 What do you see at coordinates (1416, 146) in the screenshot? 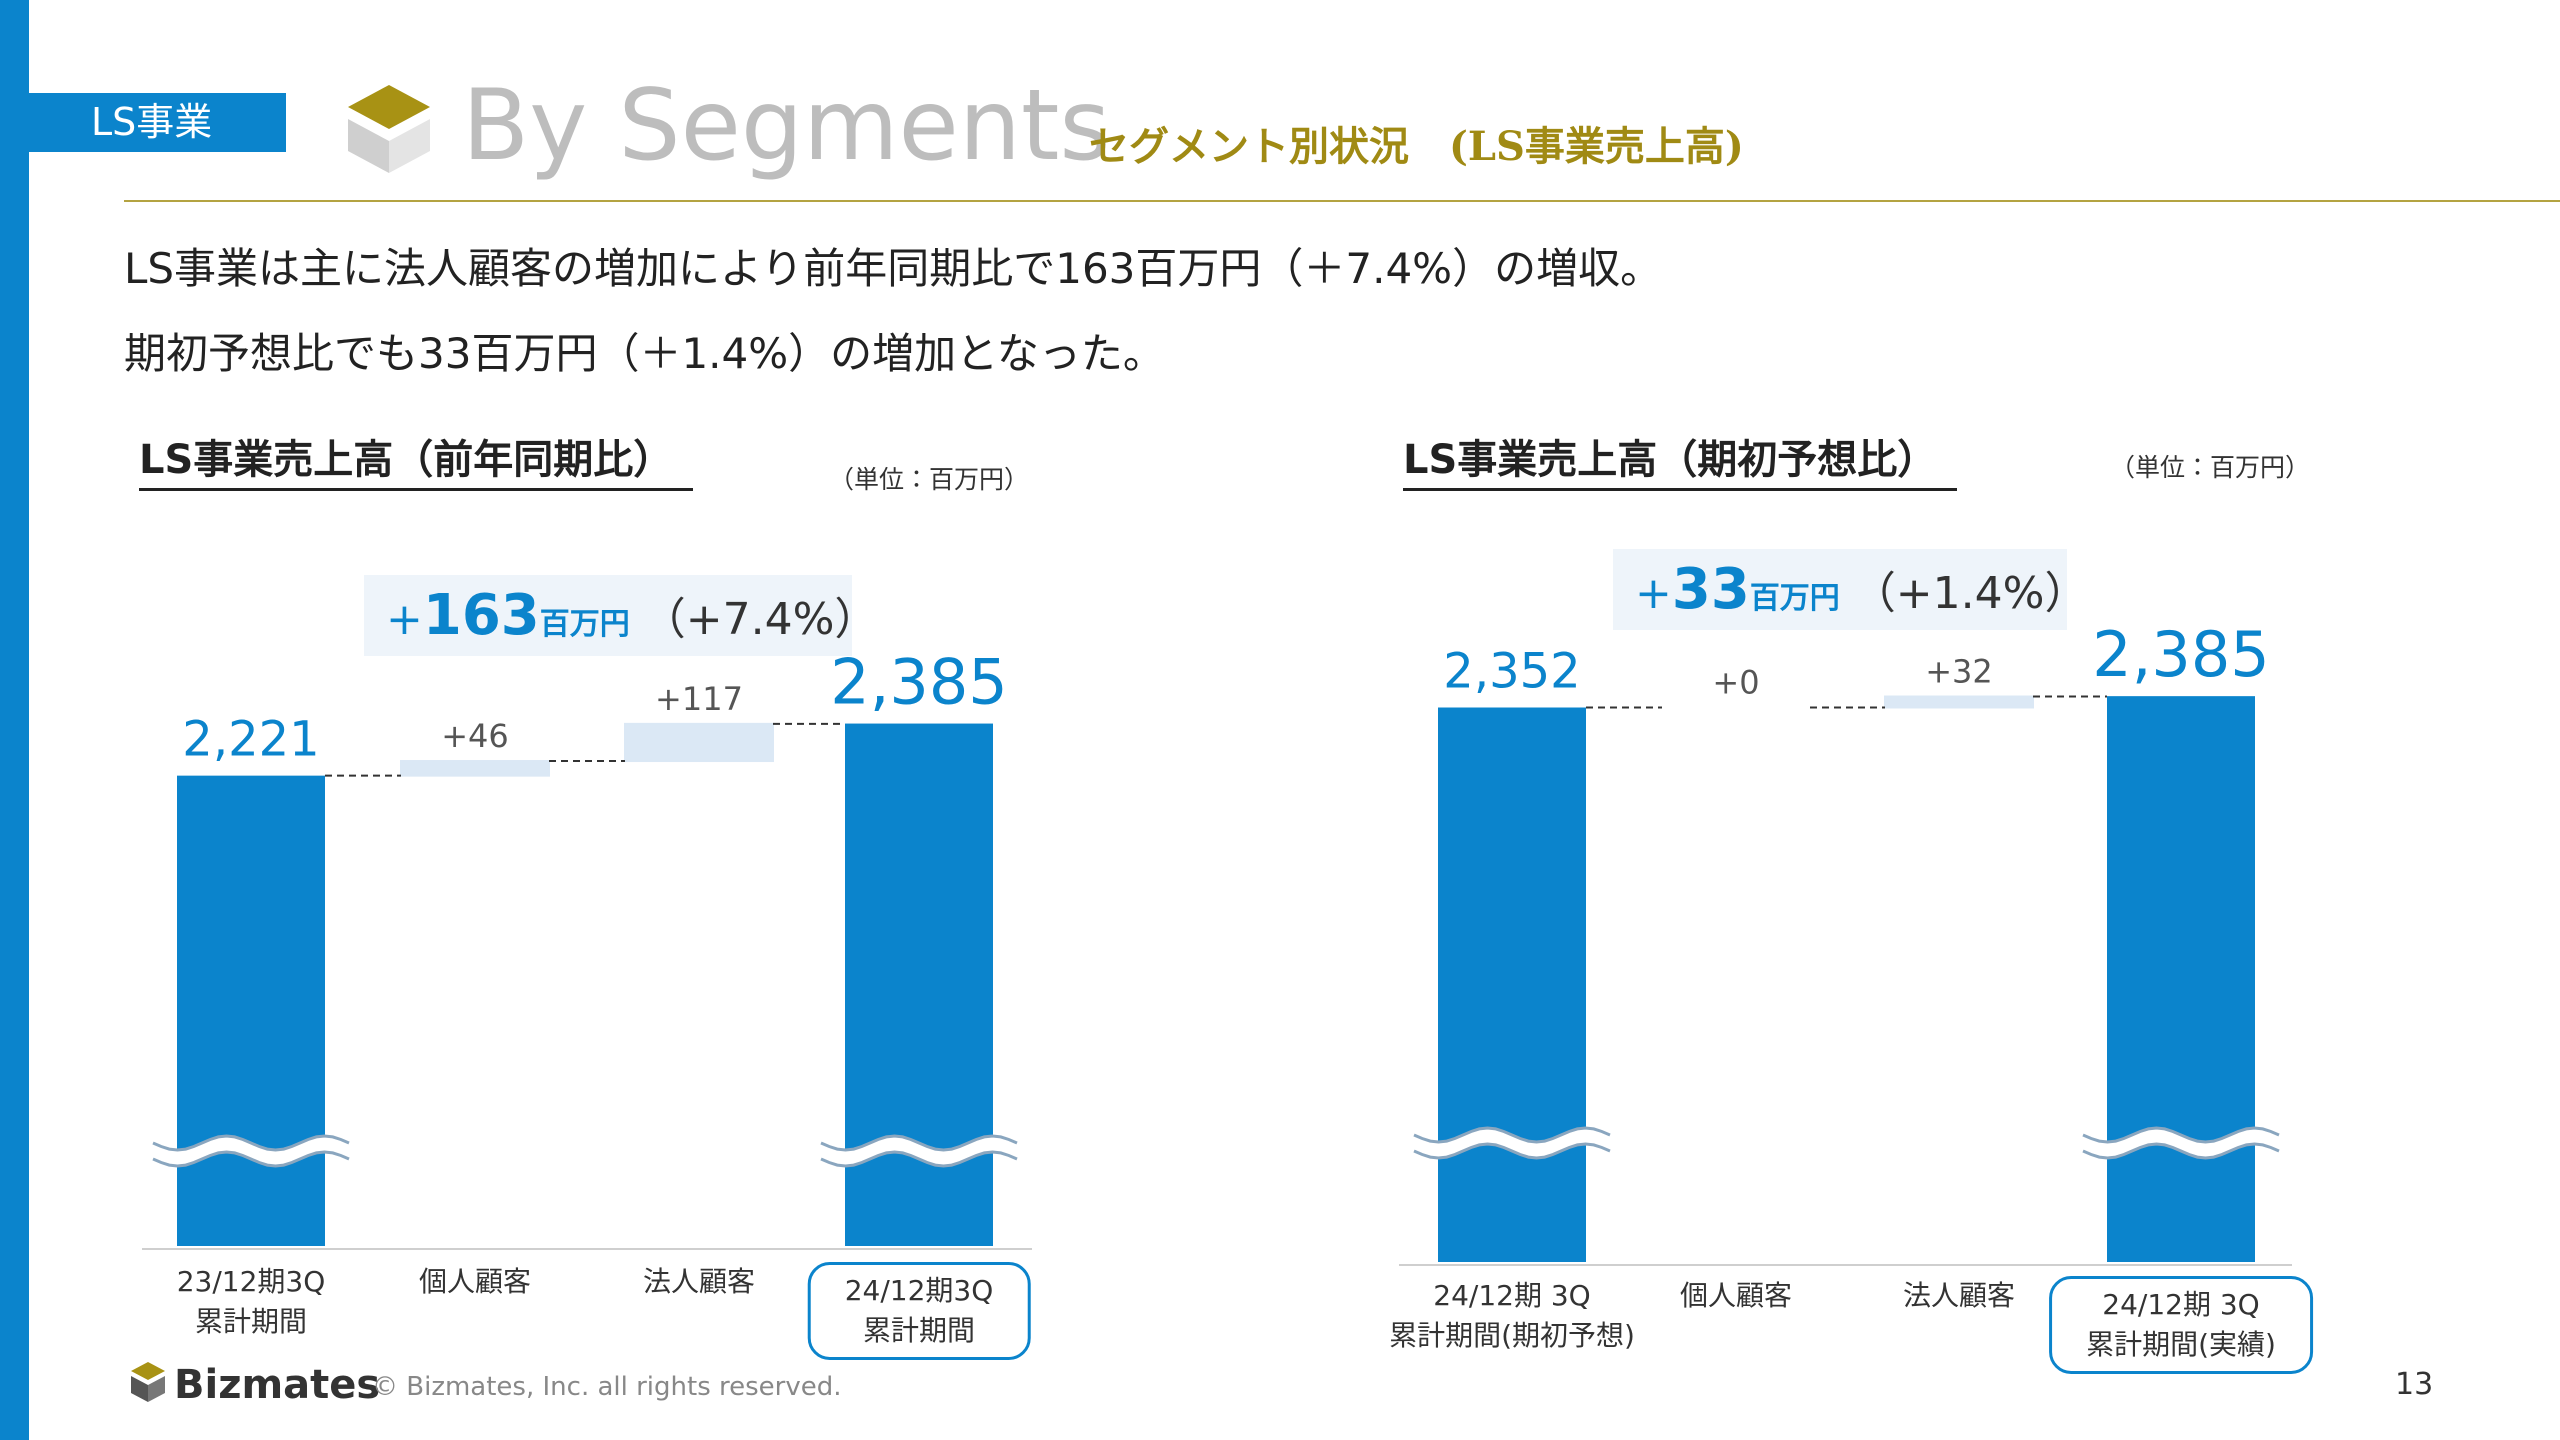
I see `page-subtitle: セグメント別状況 (LS事業売上高)` at bounding box center [1416, 146].